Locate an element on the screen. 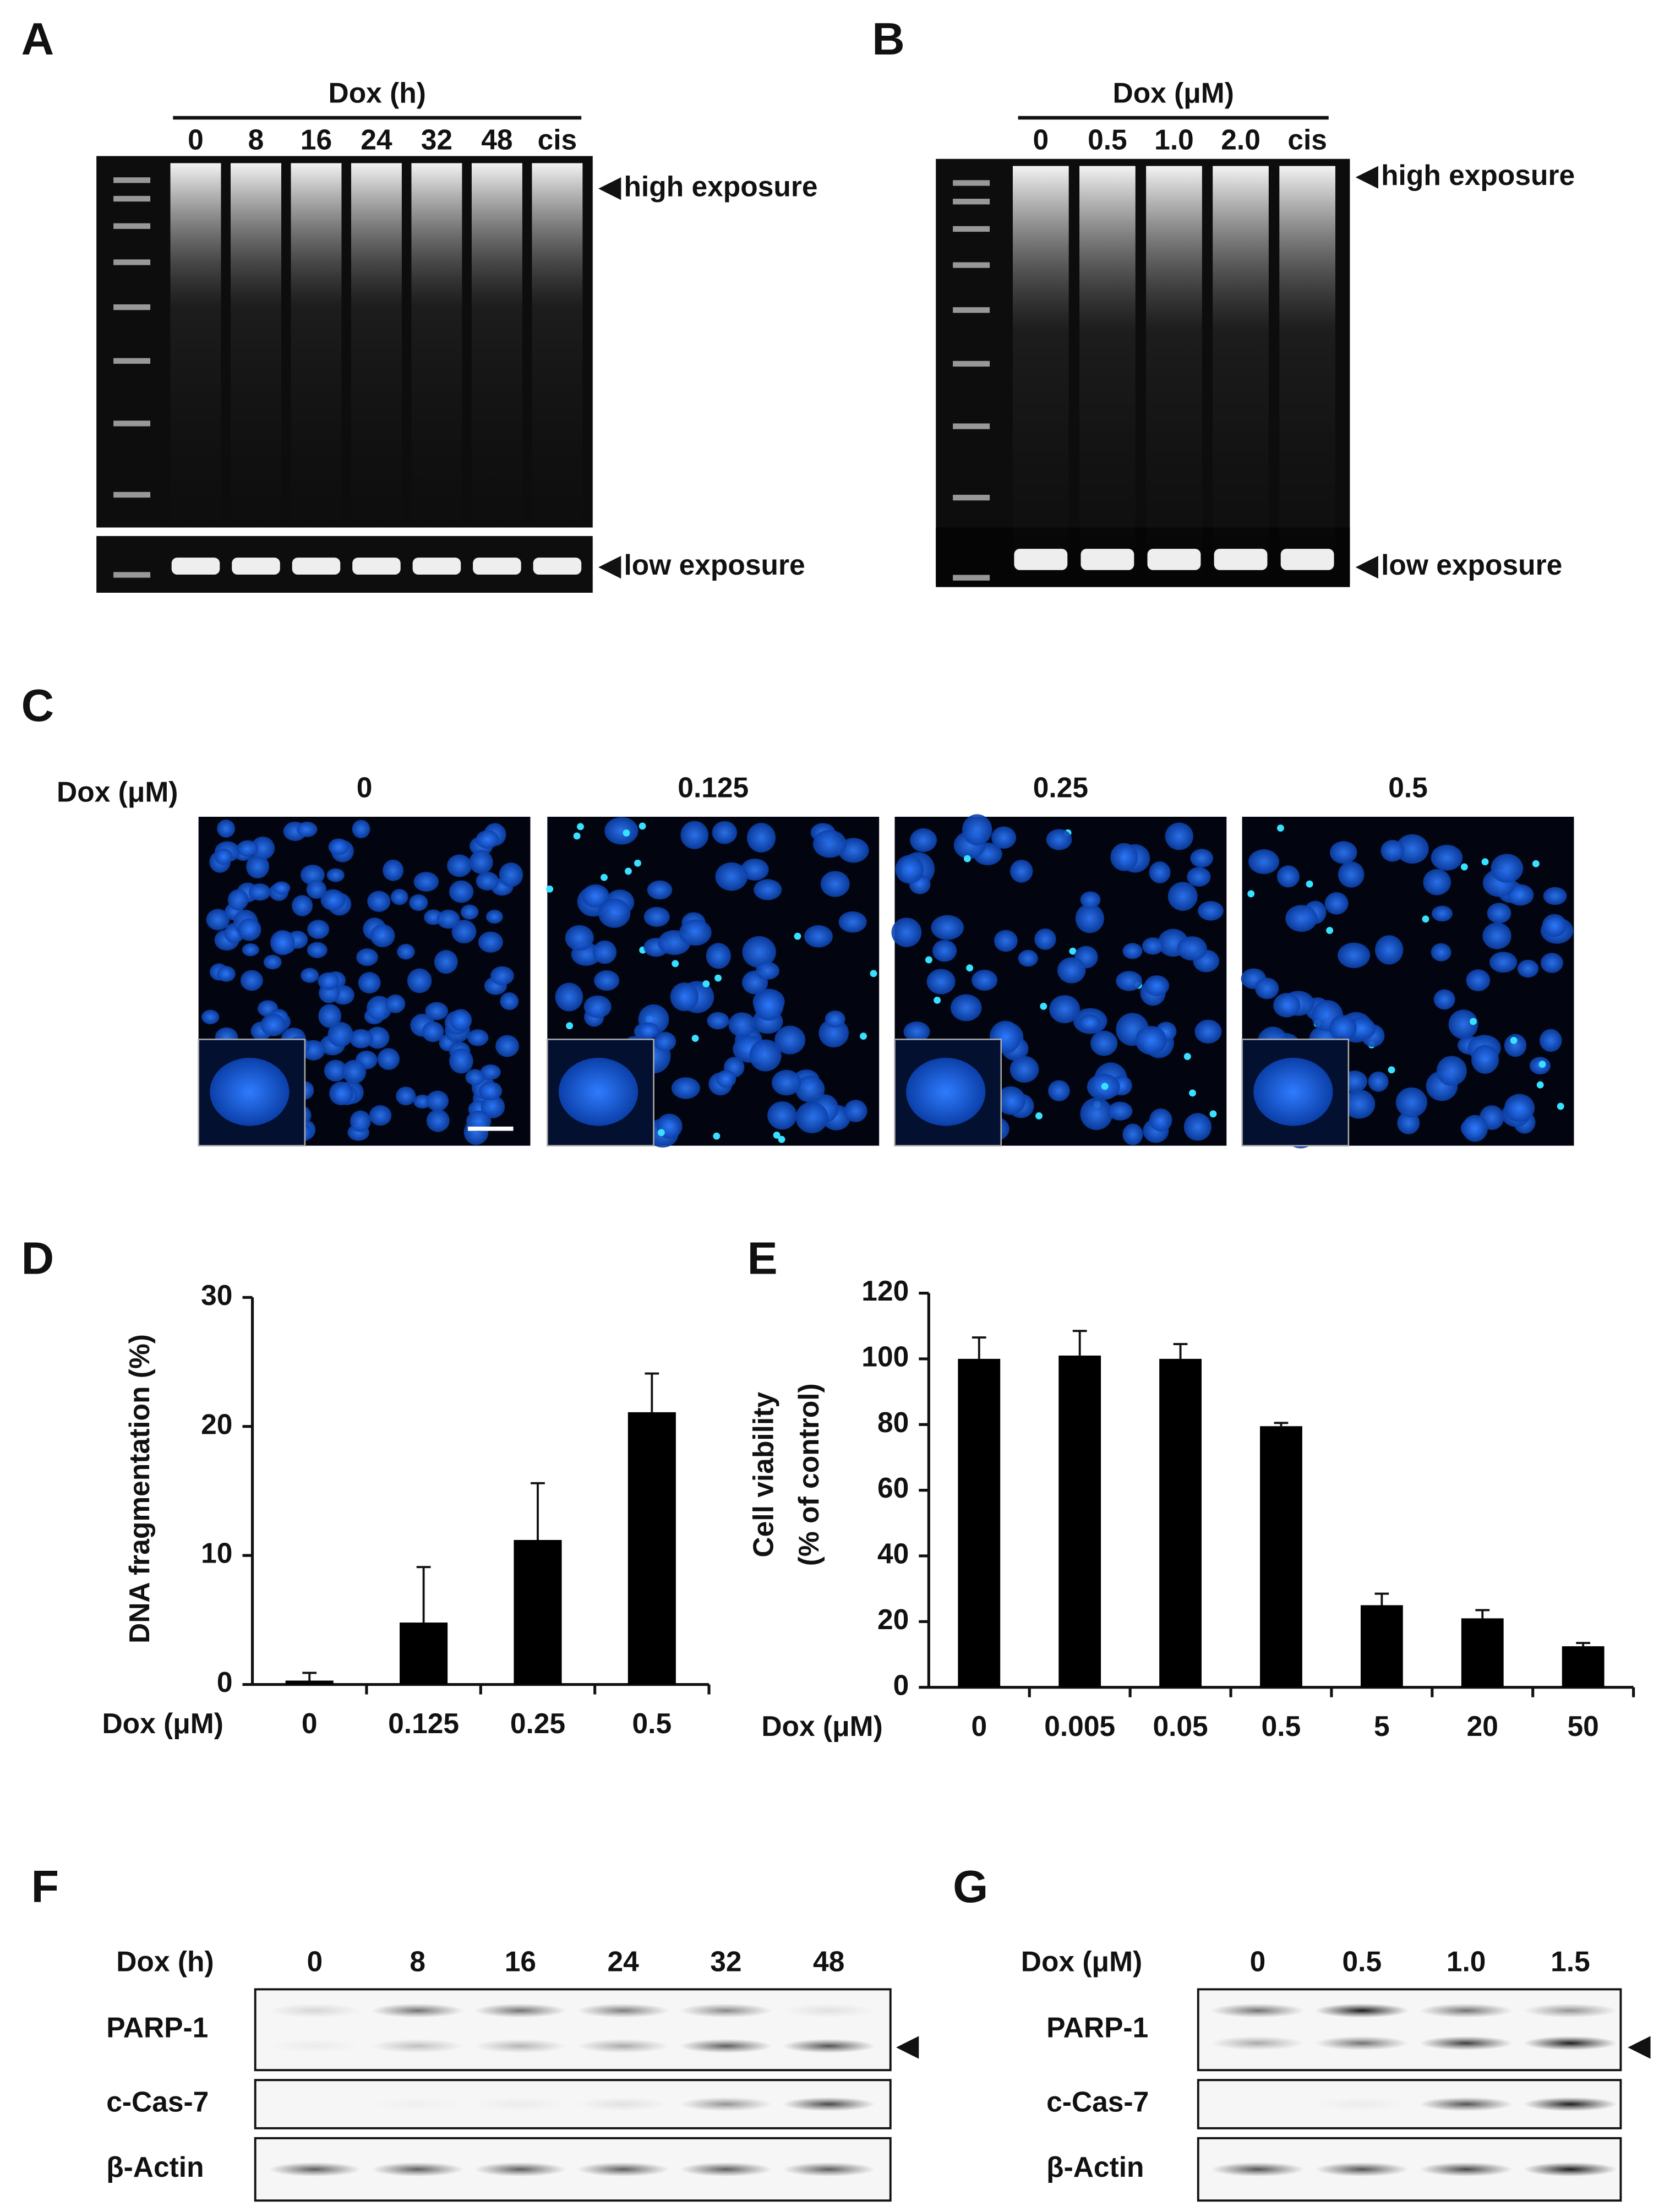  y-axis-label: Cell viability is located at coordinates (763, 1475).